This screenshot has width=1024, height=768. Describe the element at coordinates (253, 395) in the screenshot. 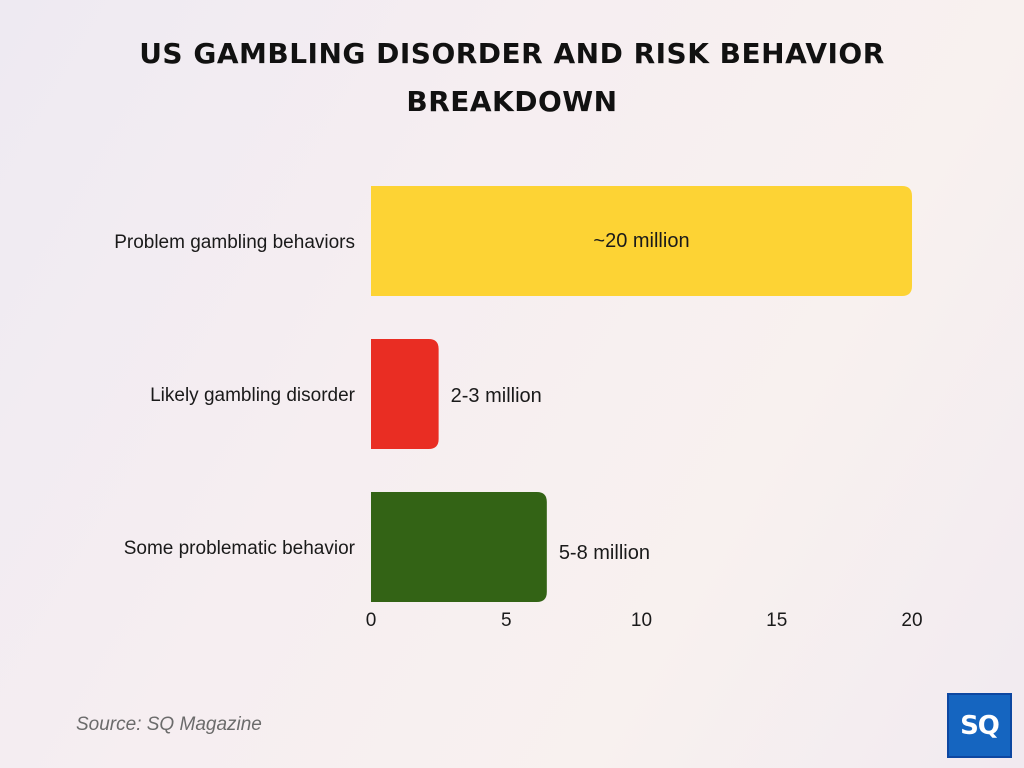

I see `category-label-2: Likely gambling disorder` at that location.